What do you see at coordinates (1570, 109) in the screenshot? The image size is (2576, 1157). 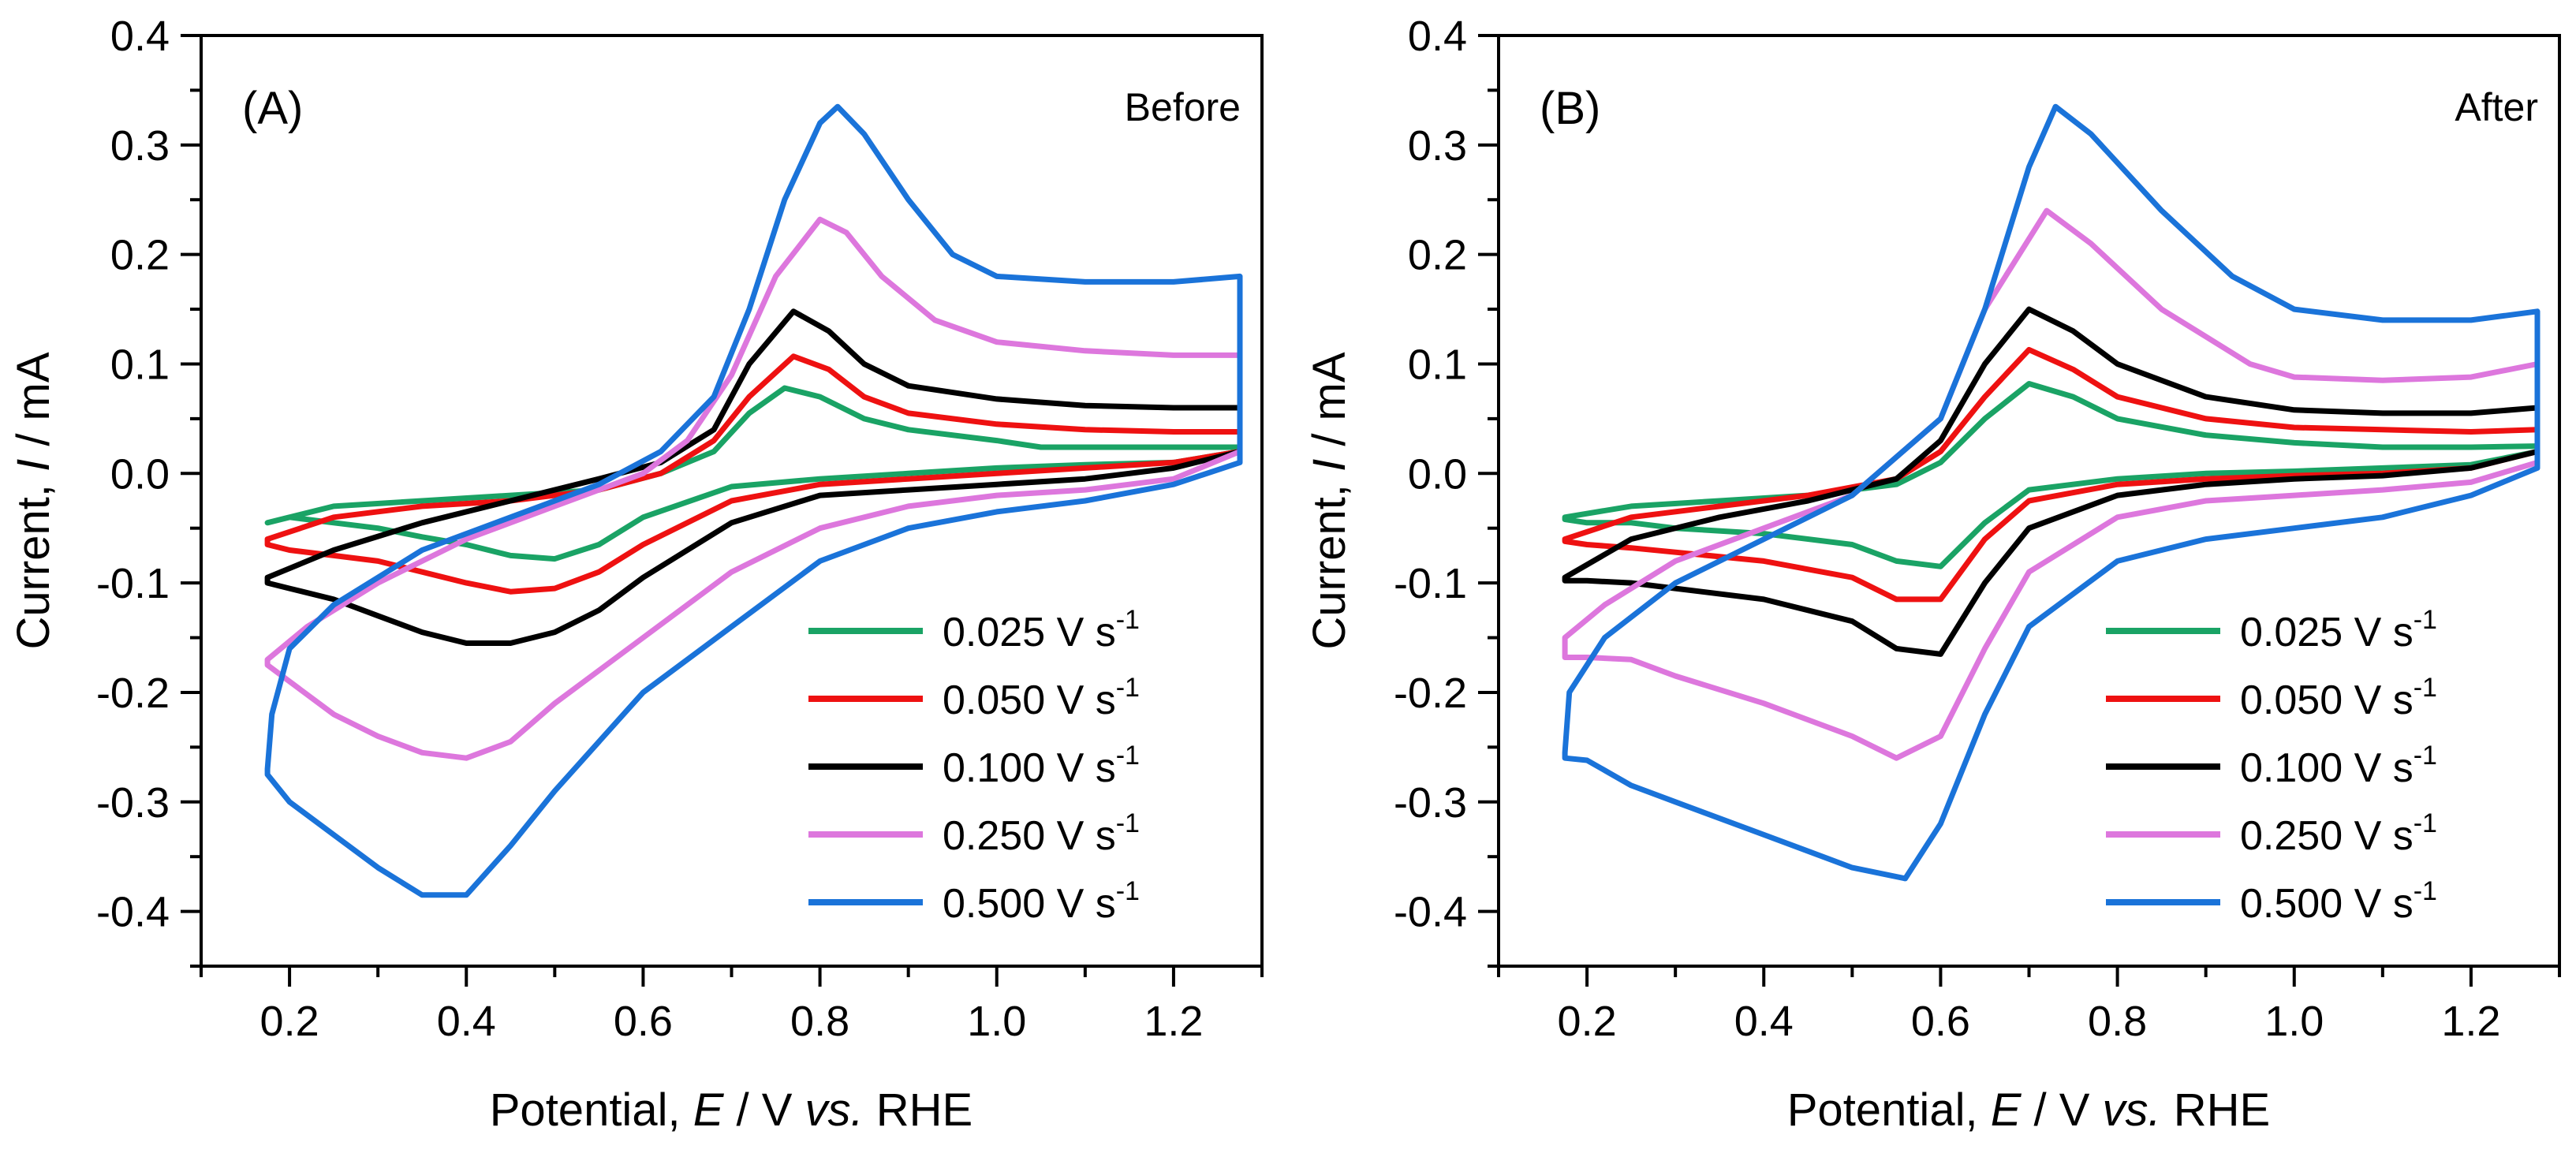 I see `panel-label: (B)` at bounding box center [1570, 109].